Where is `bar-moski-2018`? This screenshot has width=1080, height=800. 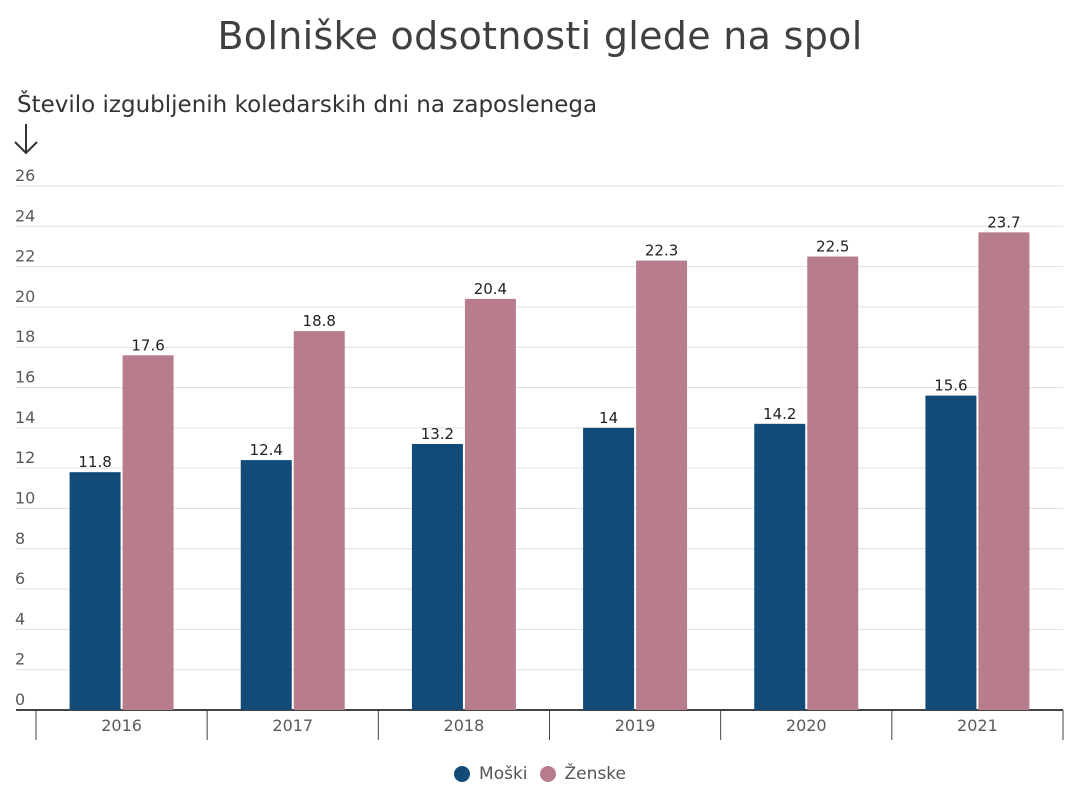
bar-moski-2018 is located at coordinates (437, 576).